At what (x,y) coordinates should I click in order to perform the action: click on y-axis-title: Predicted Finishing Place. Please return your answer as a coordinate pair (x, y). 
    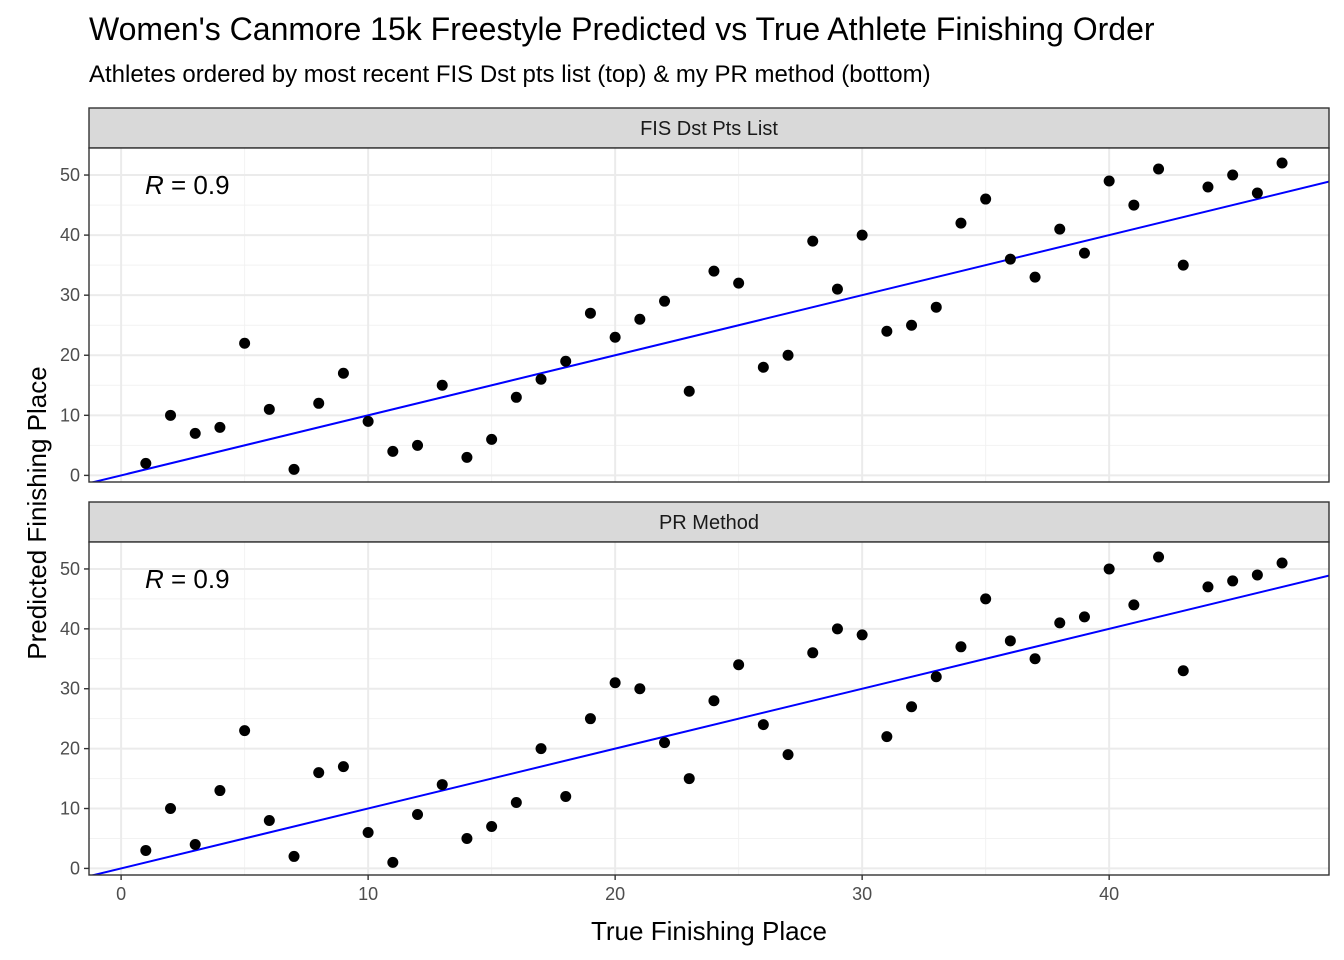
    Looking at the image, I should click on (37, 512).